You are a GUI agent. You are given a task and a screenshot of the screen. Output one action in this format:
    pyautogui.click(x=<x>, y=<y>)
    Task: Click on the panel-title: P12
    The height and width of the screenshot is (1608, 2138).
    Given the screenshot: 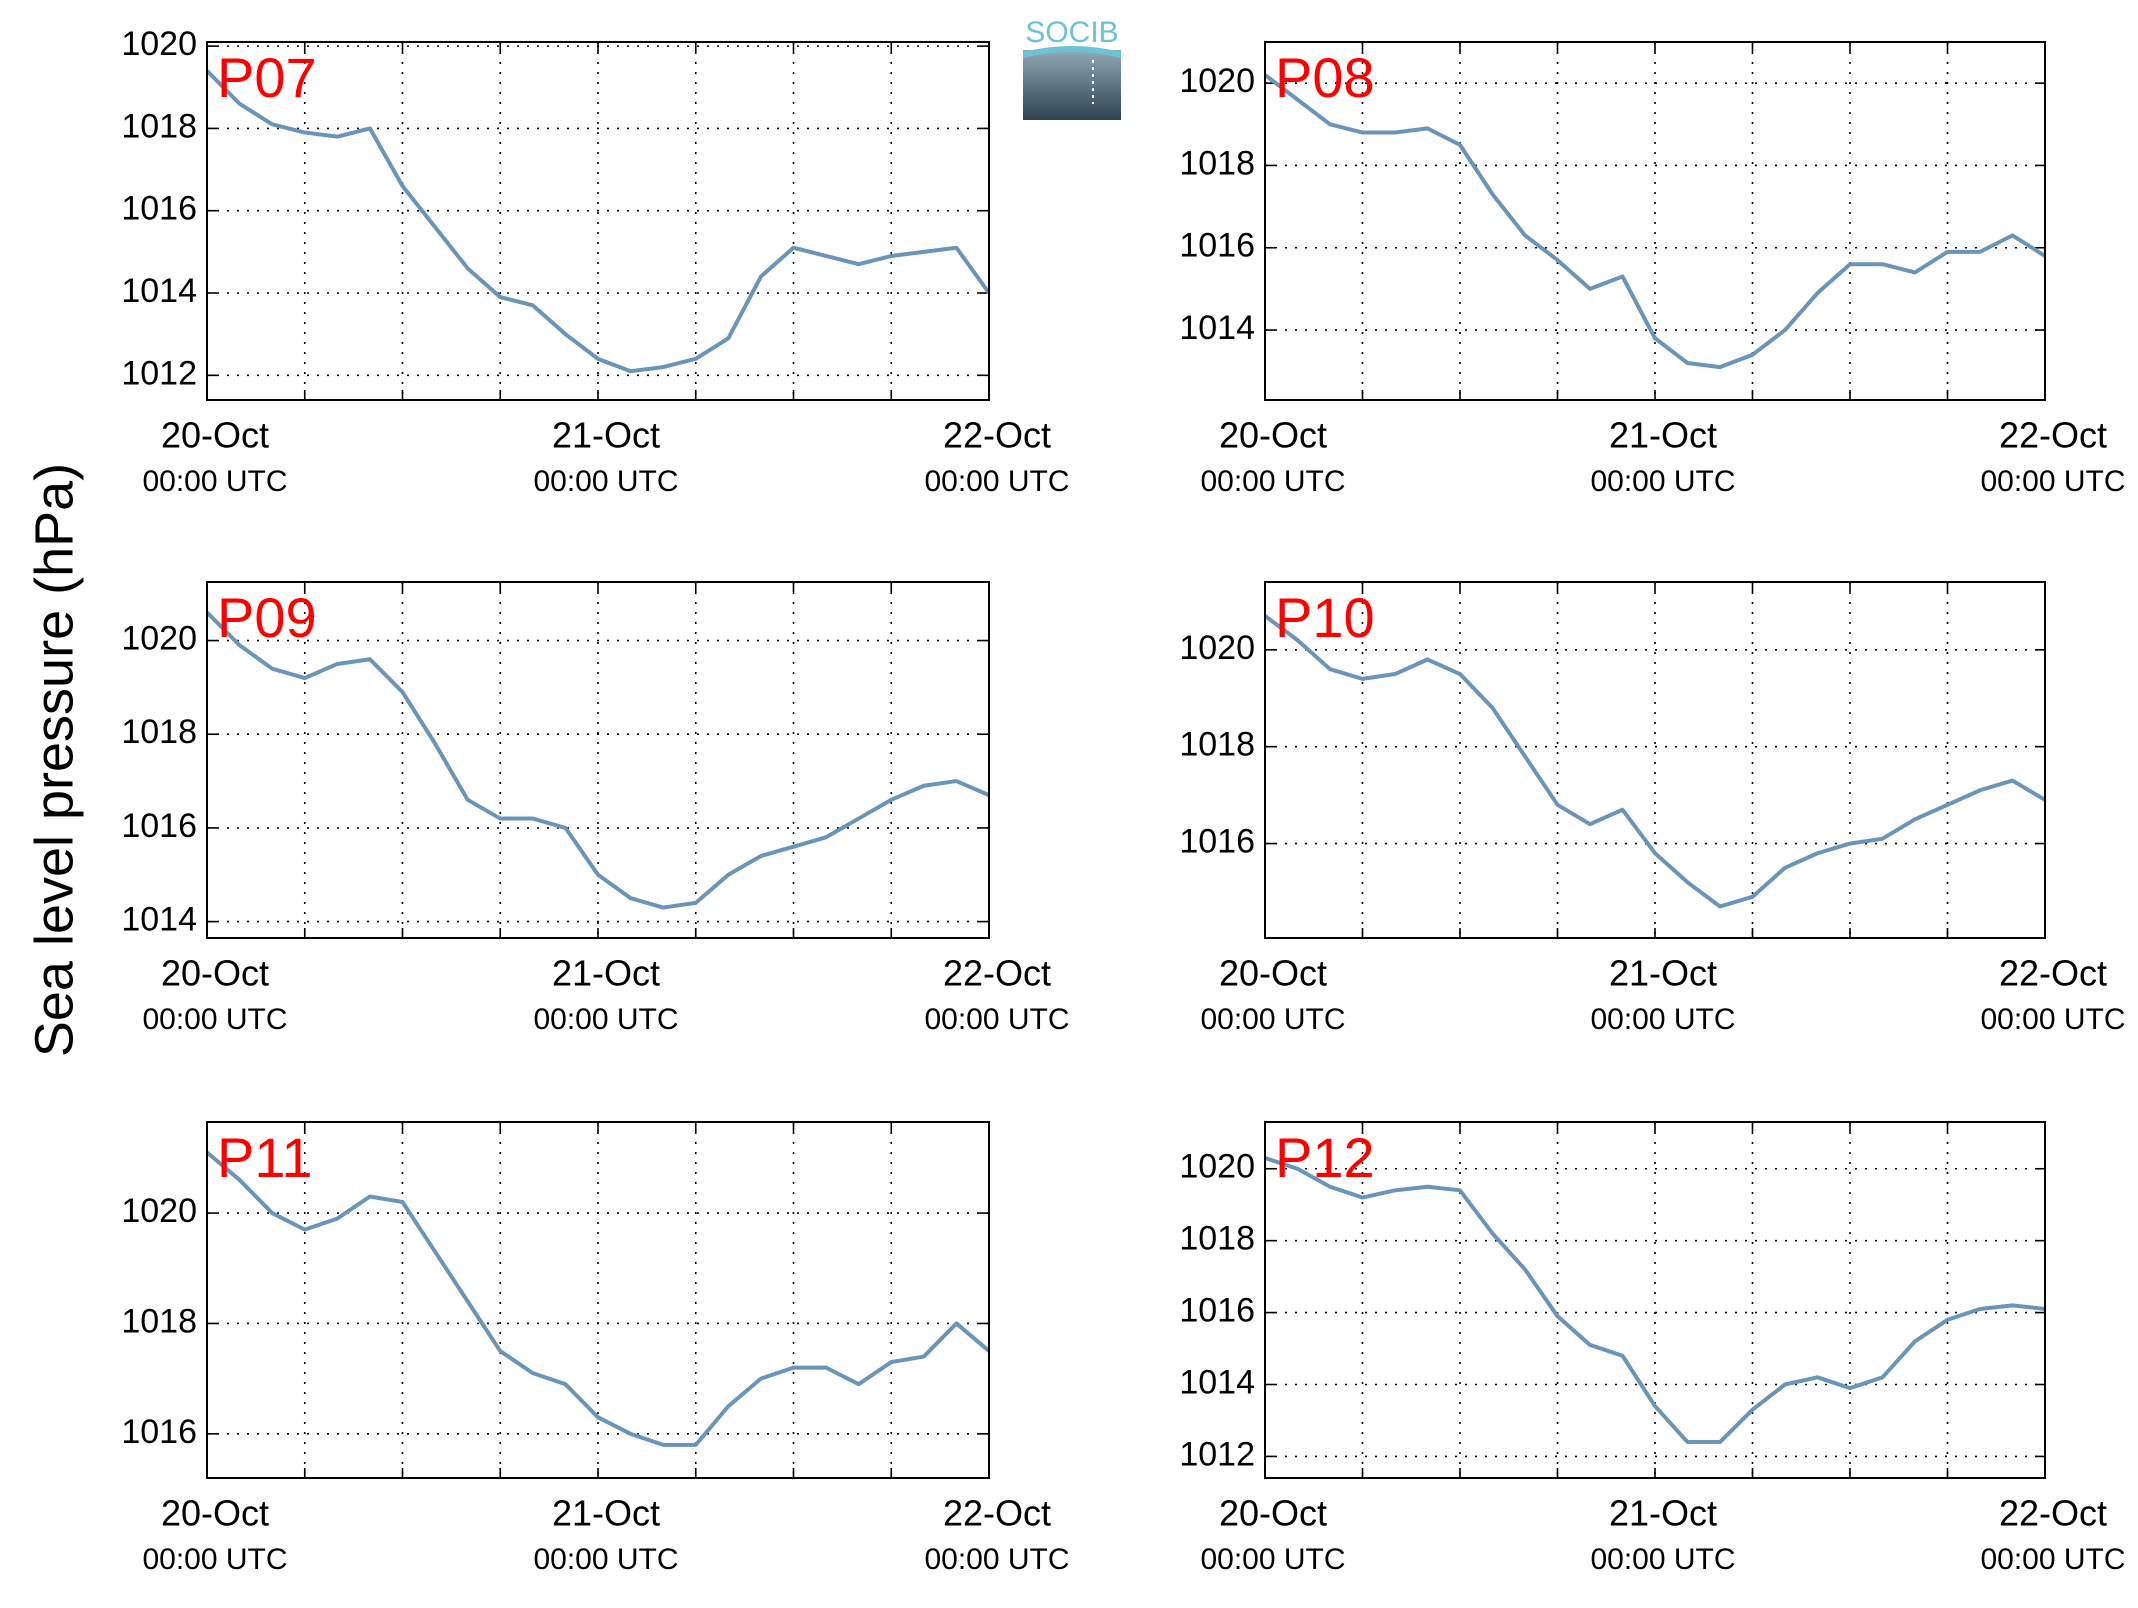 What is the action you would take?
    pyautogui.click(x=1325, y=1157)
    